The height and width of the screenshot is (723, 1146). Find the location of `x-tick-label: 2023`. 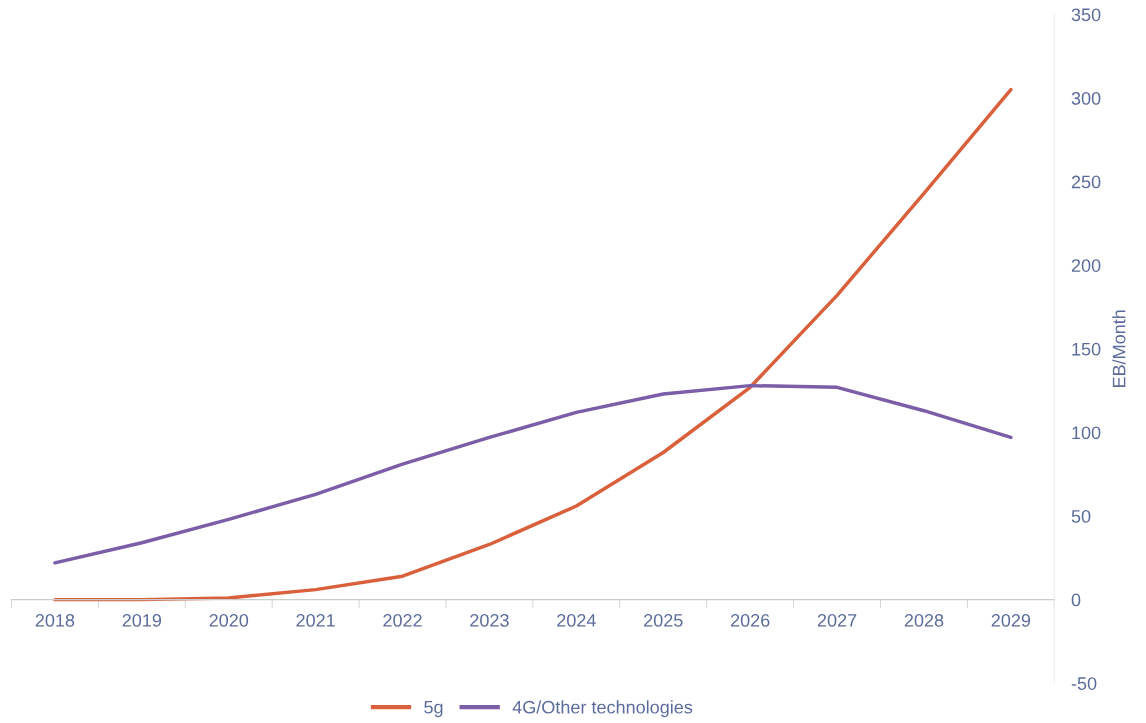

x-tick-label: 2023 is located at coordinates (489, 620).